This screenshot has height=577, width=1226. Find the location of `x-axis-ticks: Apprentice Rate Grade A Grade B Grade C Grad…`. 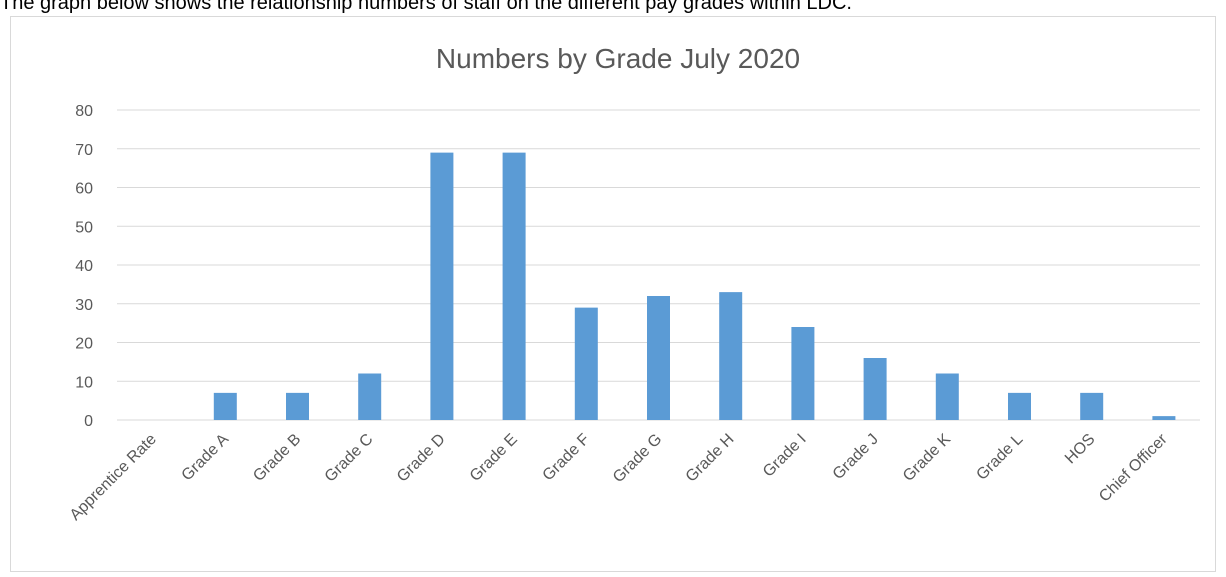

x-axis-ticks: Apprentice Rate Grade A Grade B Grade C Grad… is located at coordinates (619, 477).